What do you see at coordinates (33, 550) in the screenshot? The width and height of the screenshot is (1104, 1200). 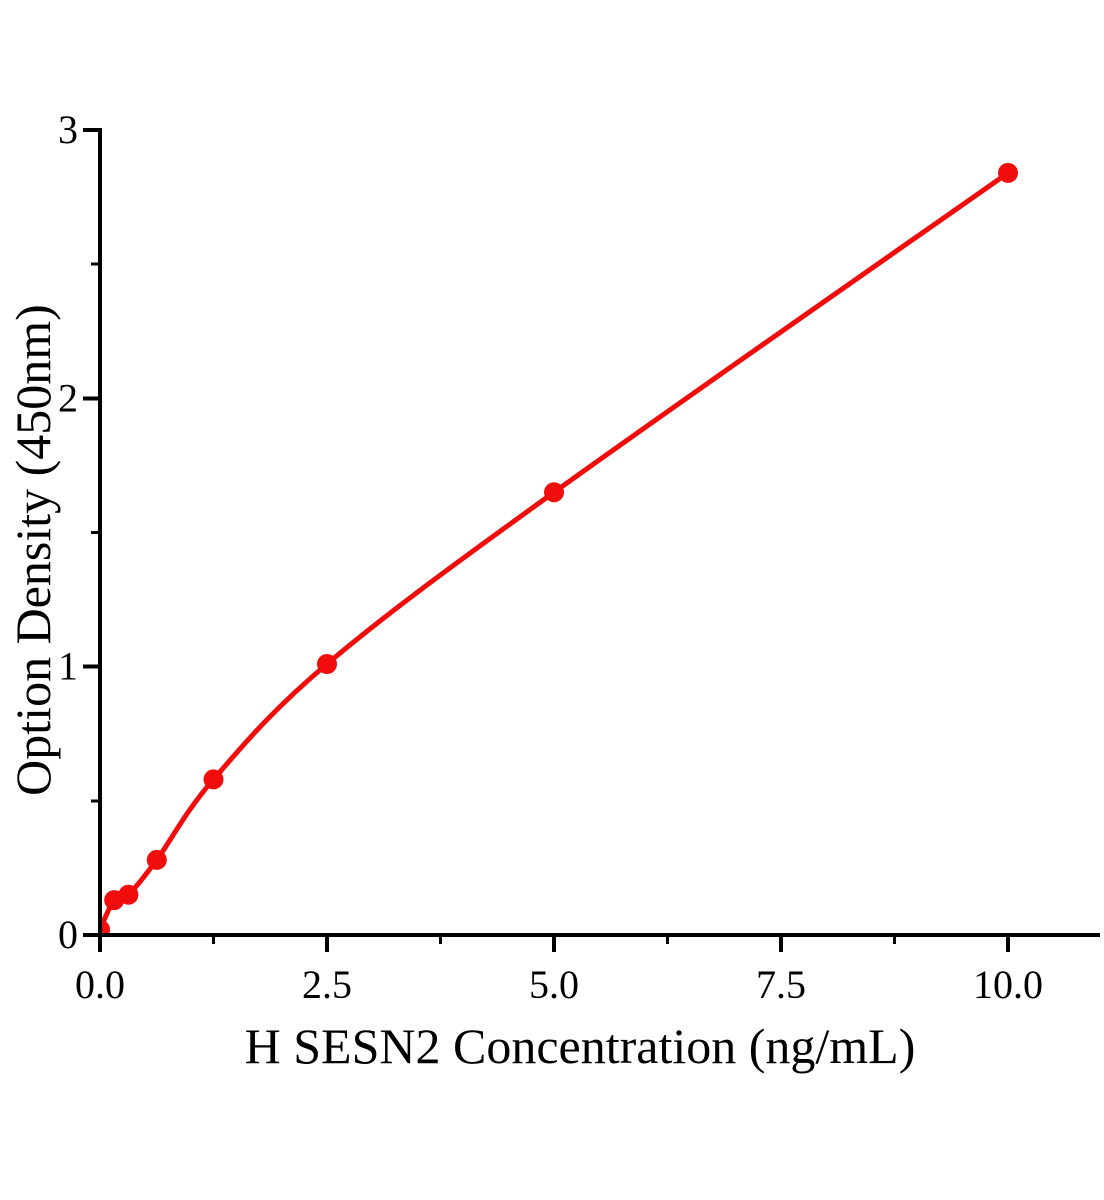 I see `y-axis-title: Option Density (450nm)` at bounding box center [33, 550].